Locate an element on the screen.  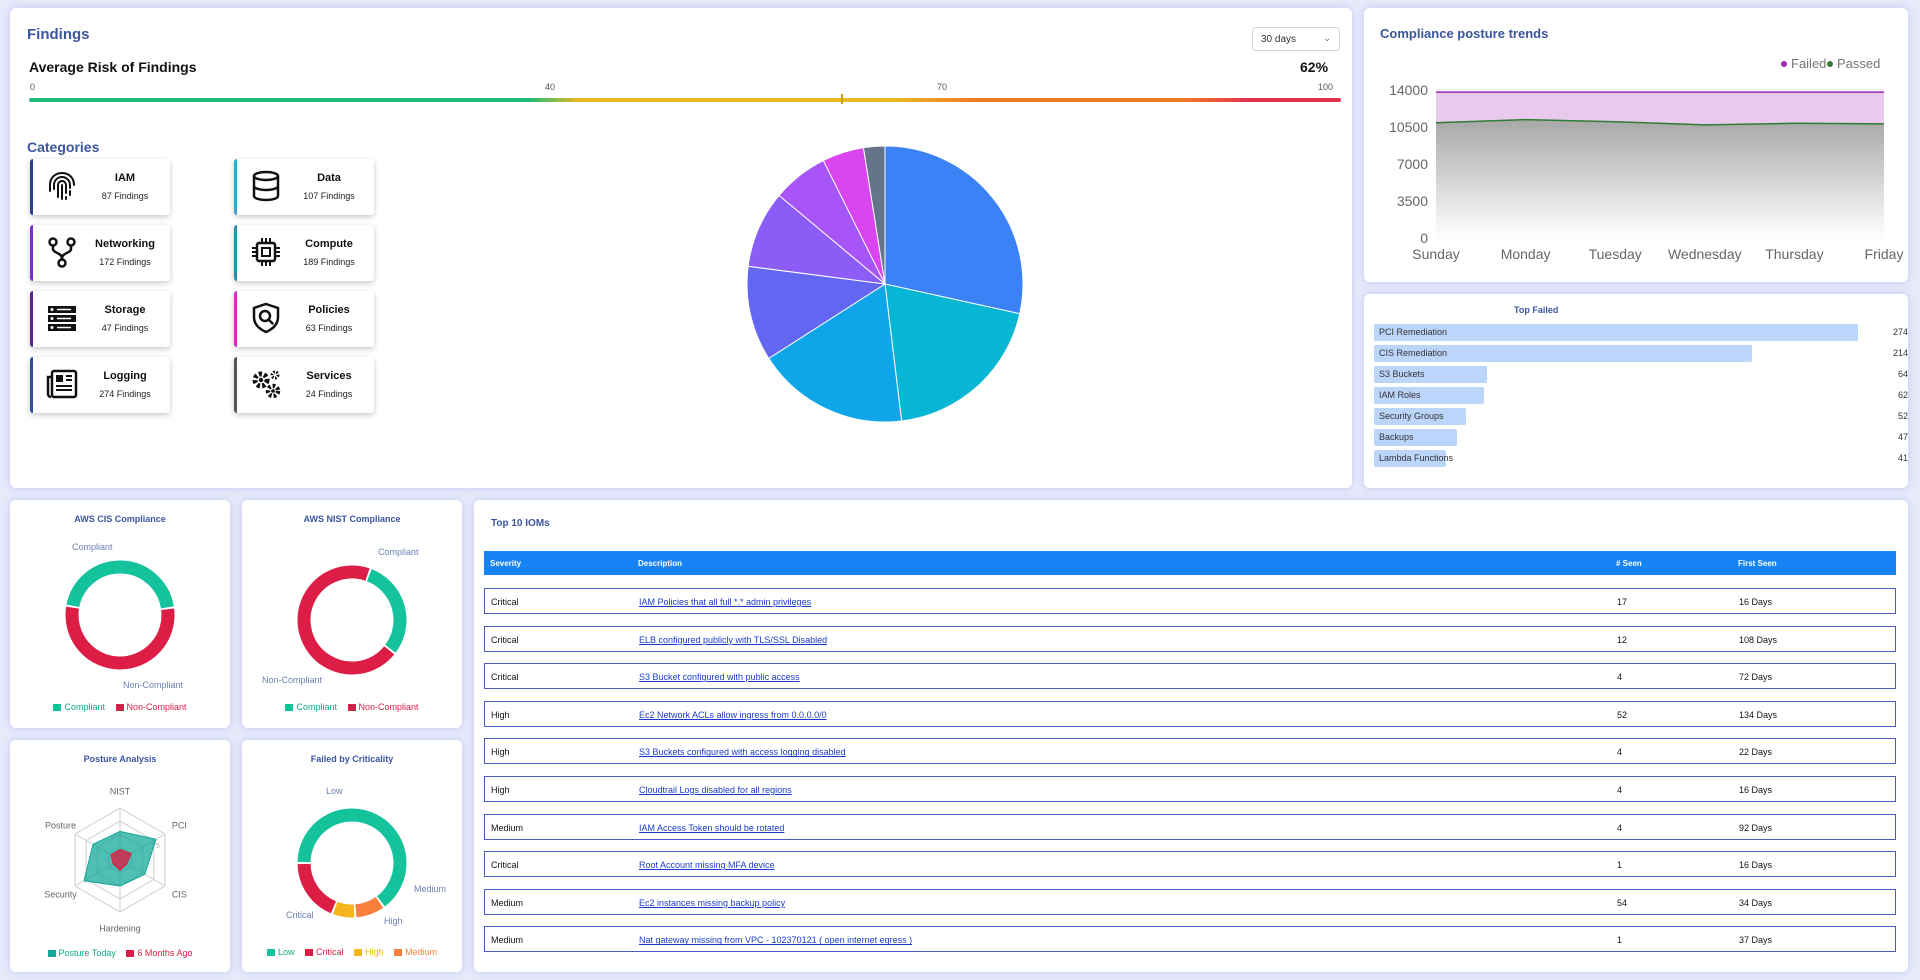
iom-description-link: Ec2 instances missing backup policy is located at coordinates (712, 902).